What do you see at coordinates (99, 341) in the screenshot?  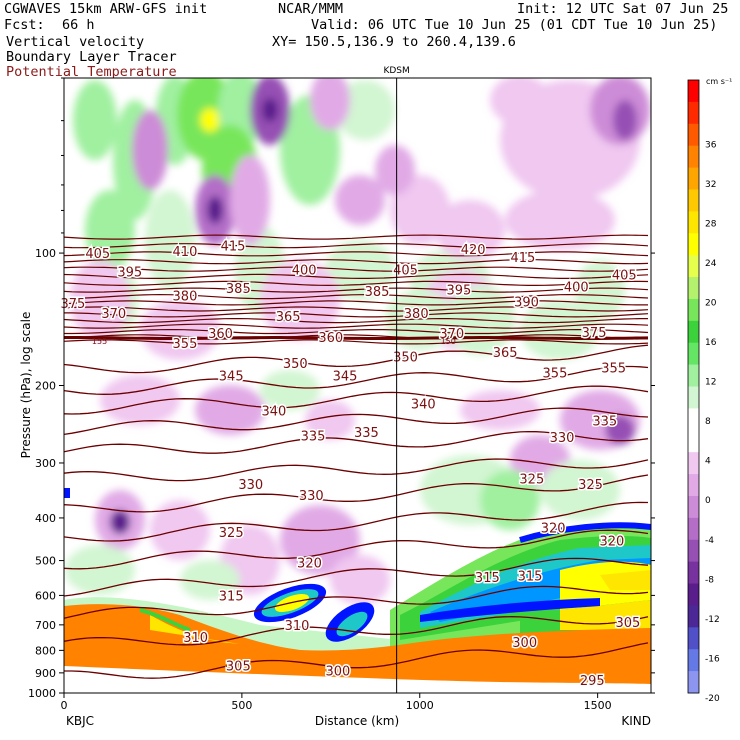 I see `theta-label: 155` at bounding box center [99, 341].